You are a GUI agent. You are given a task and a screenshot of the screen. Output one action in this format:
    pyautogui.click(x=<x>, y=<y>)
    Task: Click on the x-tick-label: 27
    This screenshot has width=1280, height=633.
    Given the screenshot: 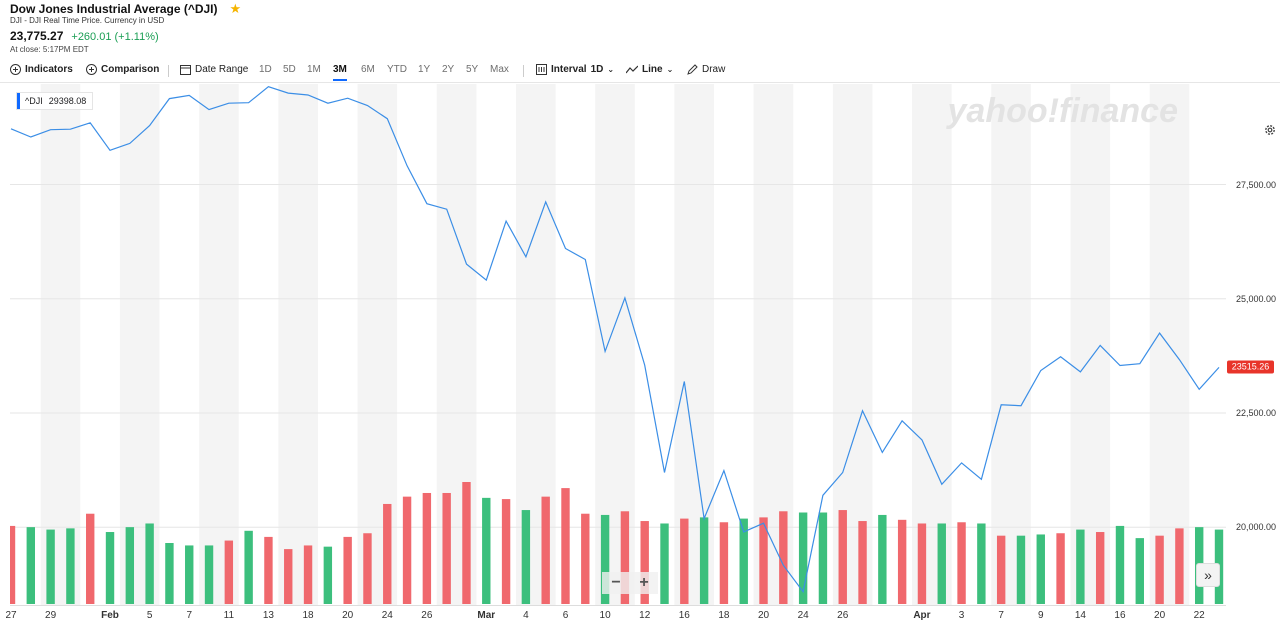 What is the action you would take?
    pyautogui.click(x=11, y=615)
    